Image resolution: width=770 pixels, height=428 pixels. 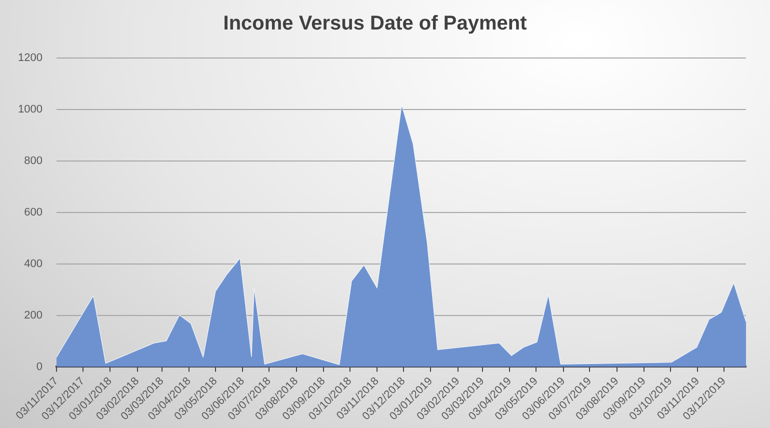 What do you see at coordinates (30, 109) in the screenshot?
I see `y-tick-label: 1000` at bounding box center [30, 109].